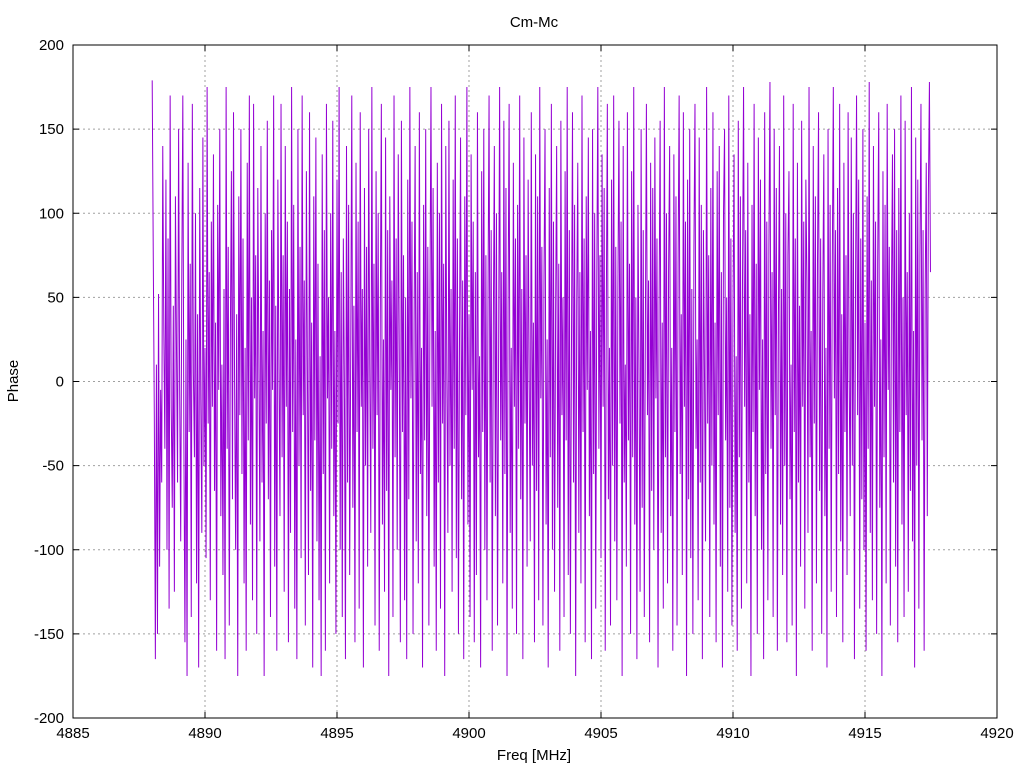 The height and width of the screenshot is (768, 1024). I want to click on x-tick-label: 4920, so click(996, 733).